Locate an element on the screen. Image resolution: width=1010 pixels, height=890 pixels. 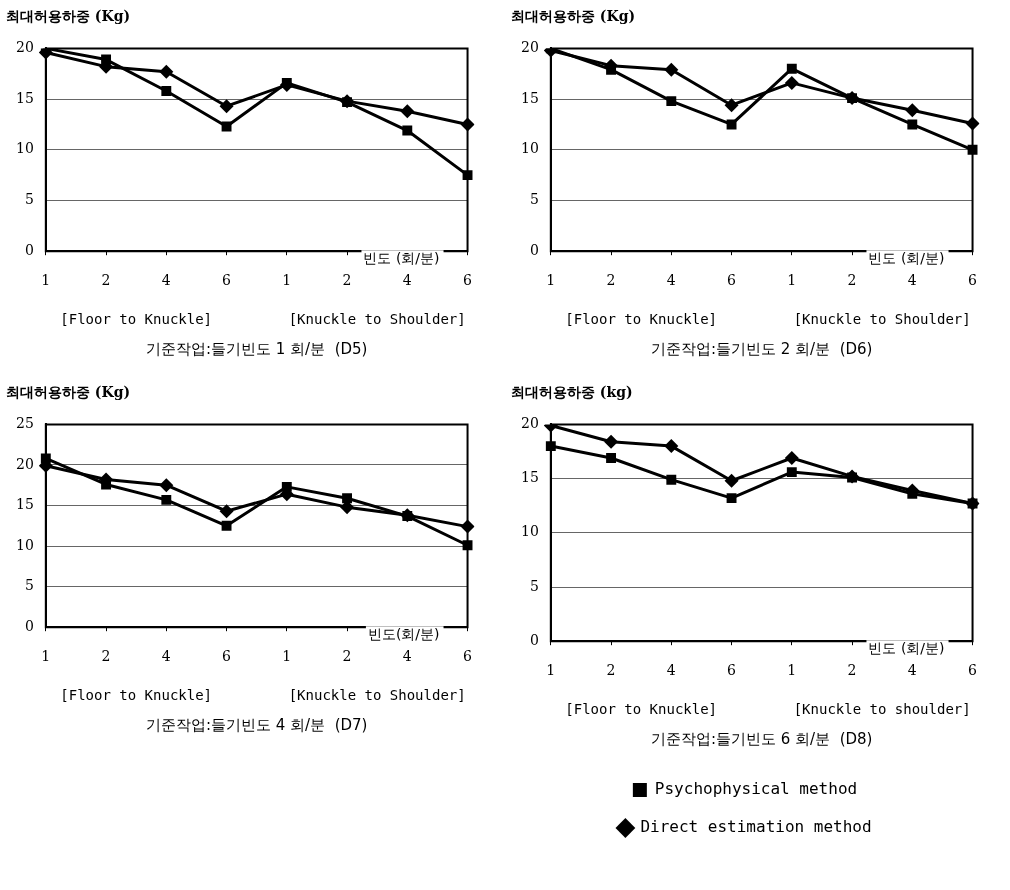
legend-label: Direct estimation method is located at coordinates (756, 827).